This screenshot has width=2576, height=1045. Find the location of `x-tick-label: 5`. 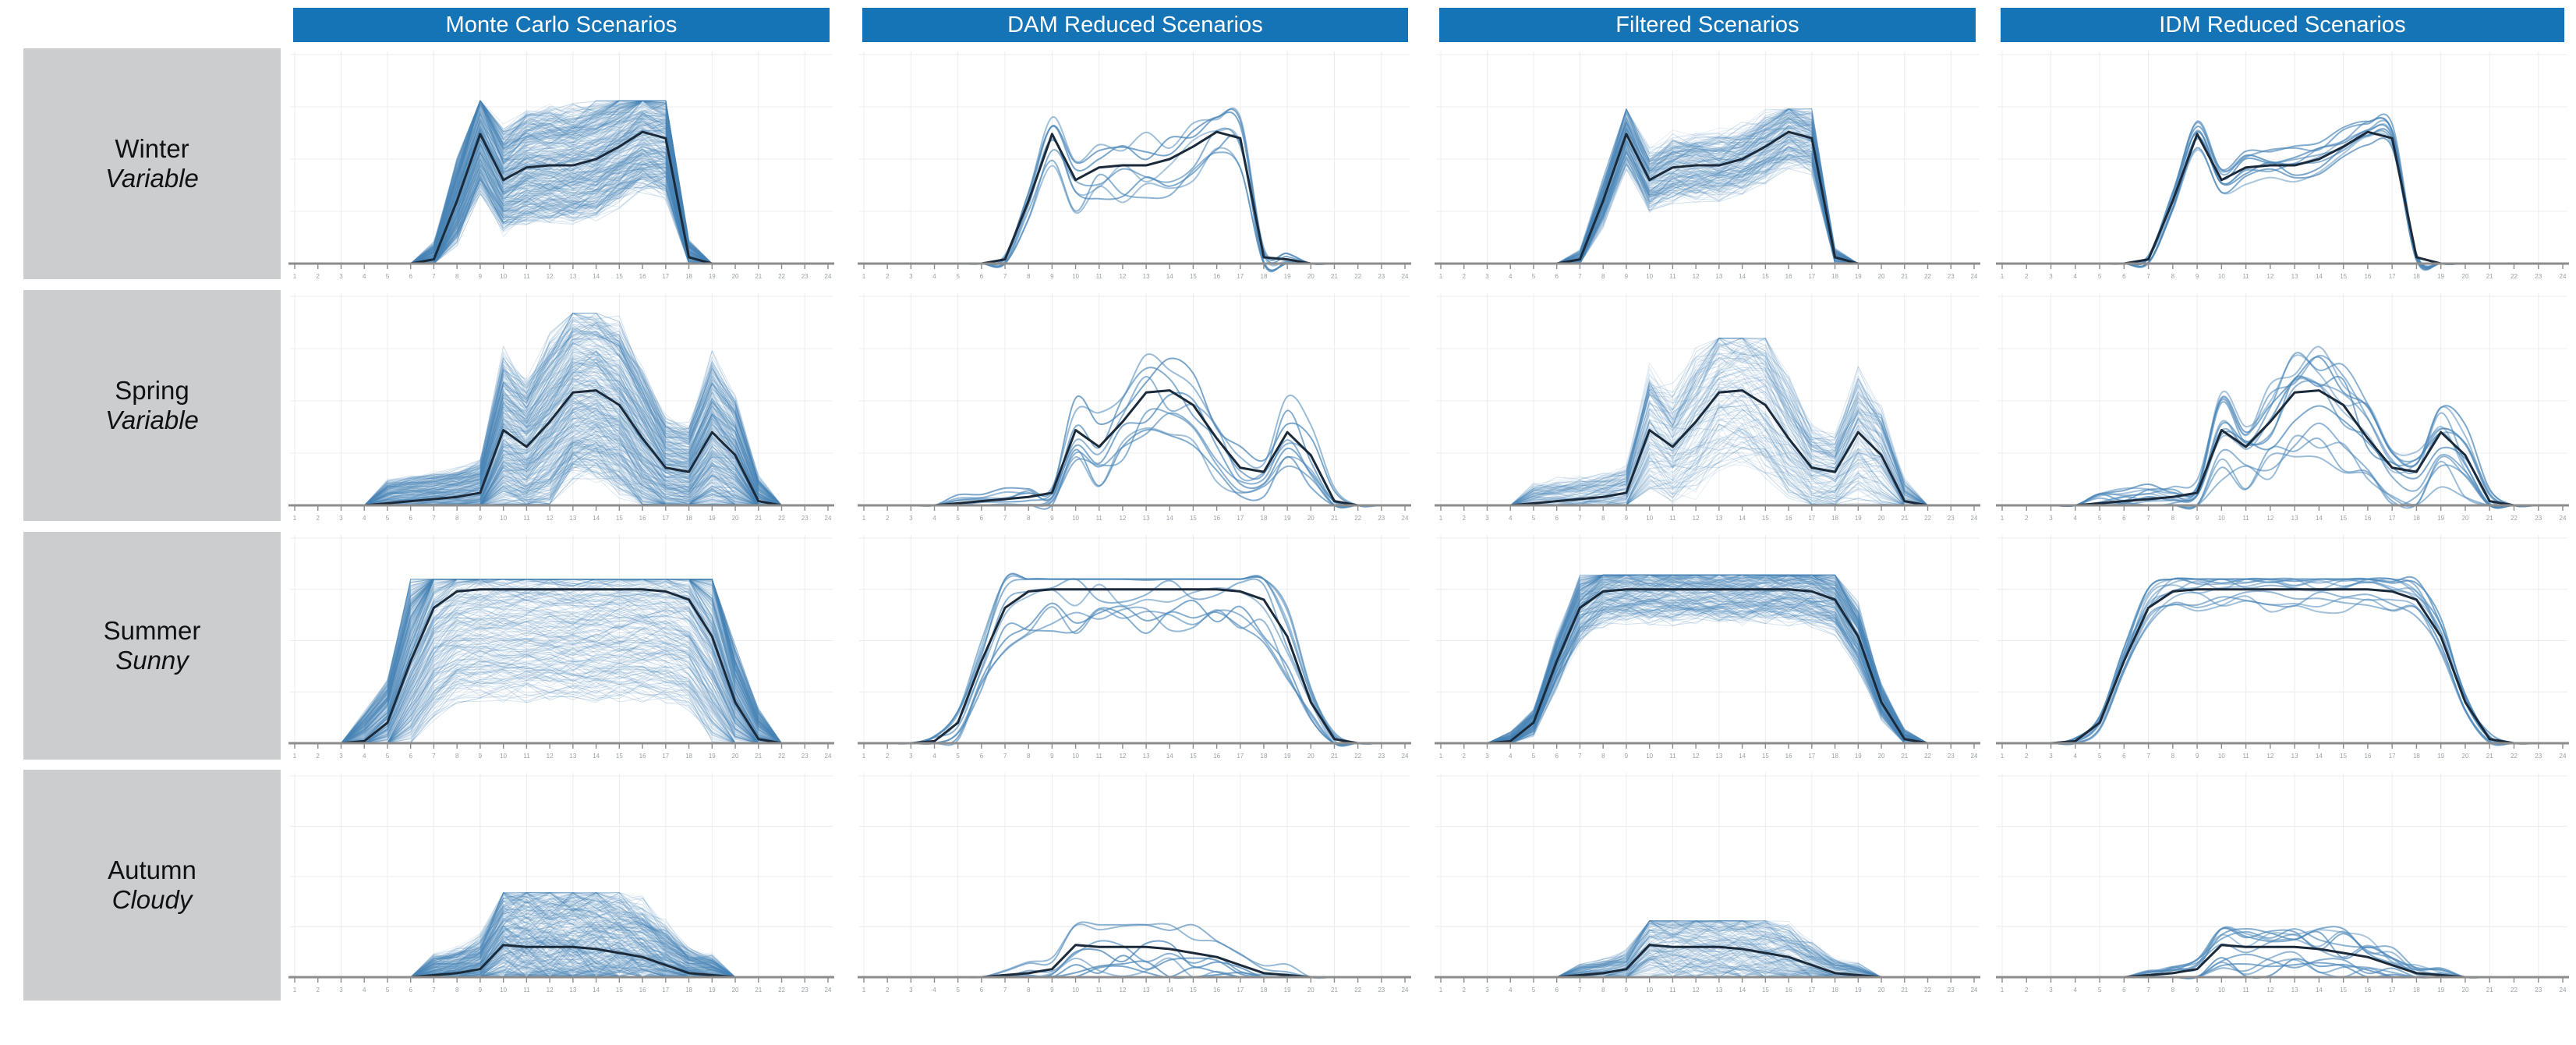

x-tick-label: 5 is located at coordinates (2100, 756).